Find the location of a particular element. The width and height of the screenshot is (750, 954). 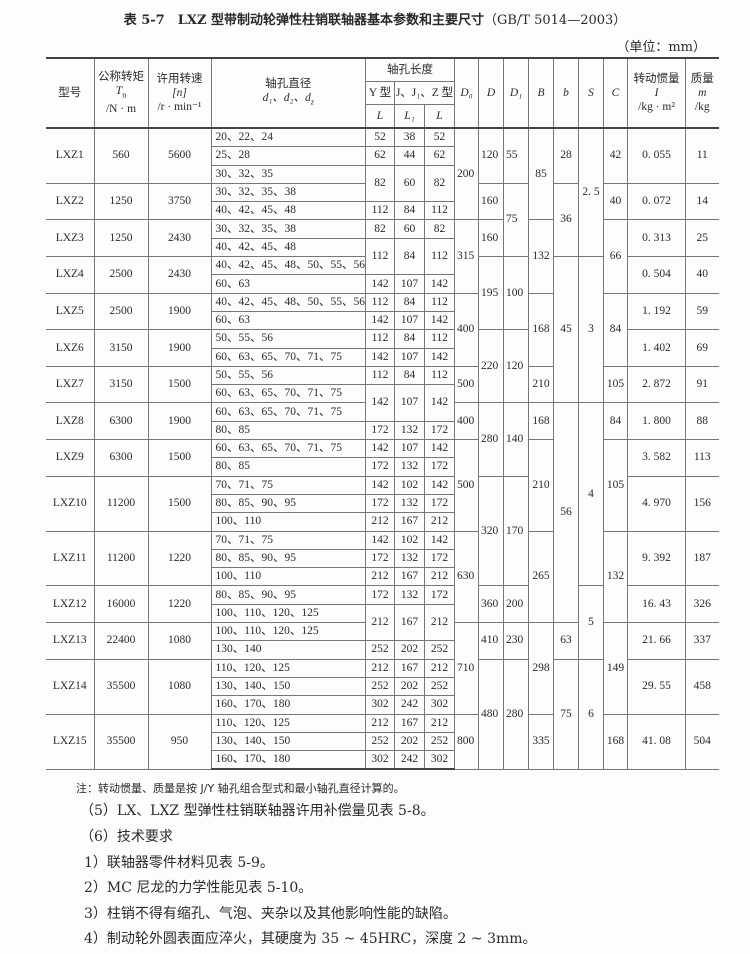

table-row: 100、110、120、125 212 167 212 is located at coordinates (382, 622).